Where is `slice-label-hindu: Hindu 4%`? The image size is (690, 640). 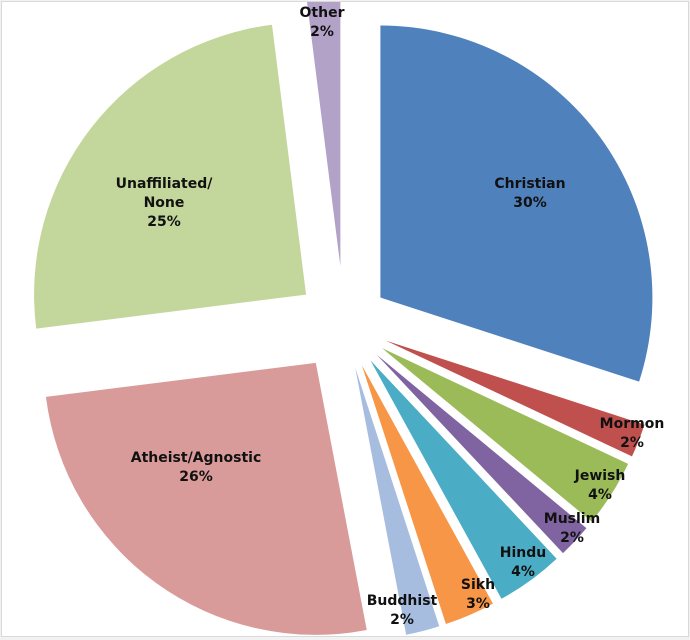
slice-label-hindu: Hindu 4% is located at coordinates (523, 562).